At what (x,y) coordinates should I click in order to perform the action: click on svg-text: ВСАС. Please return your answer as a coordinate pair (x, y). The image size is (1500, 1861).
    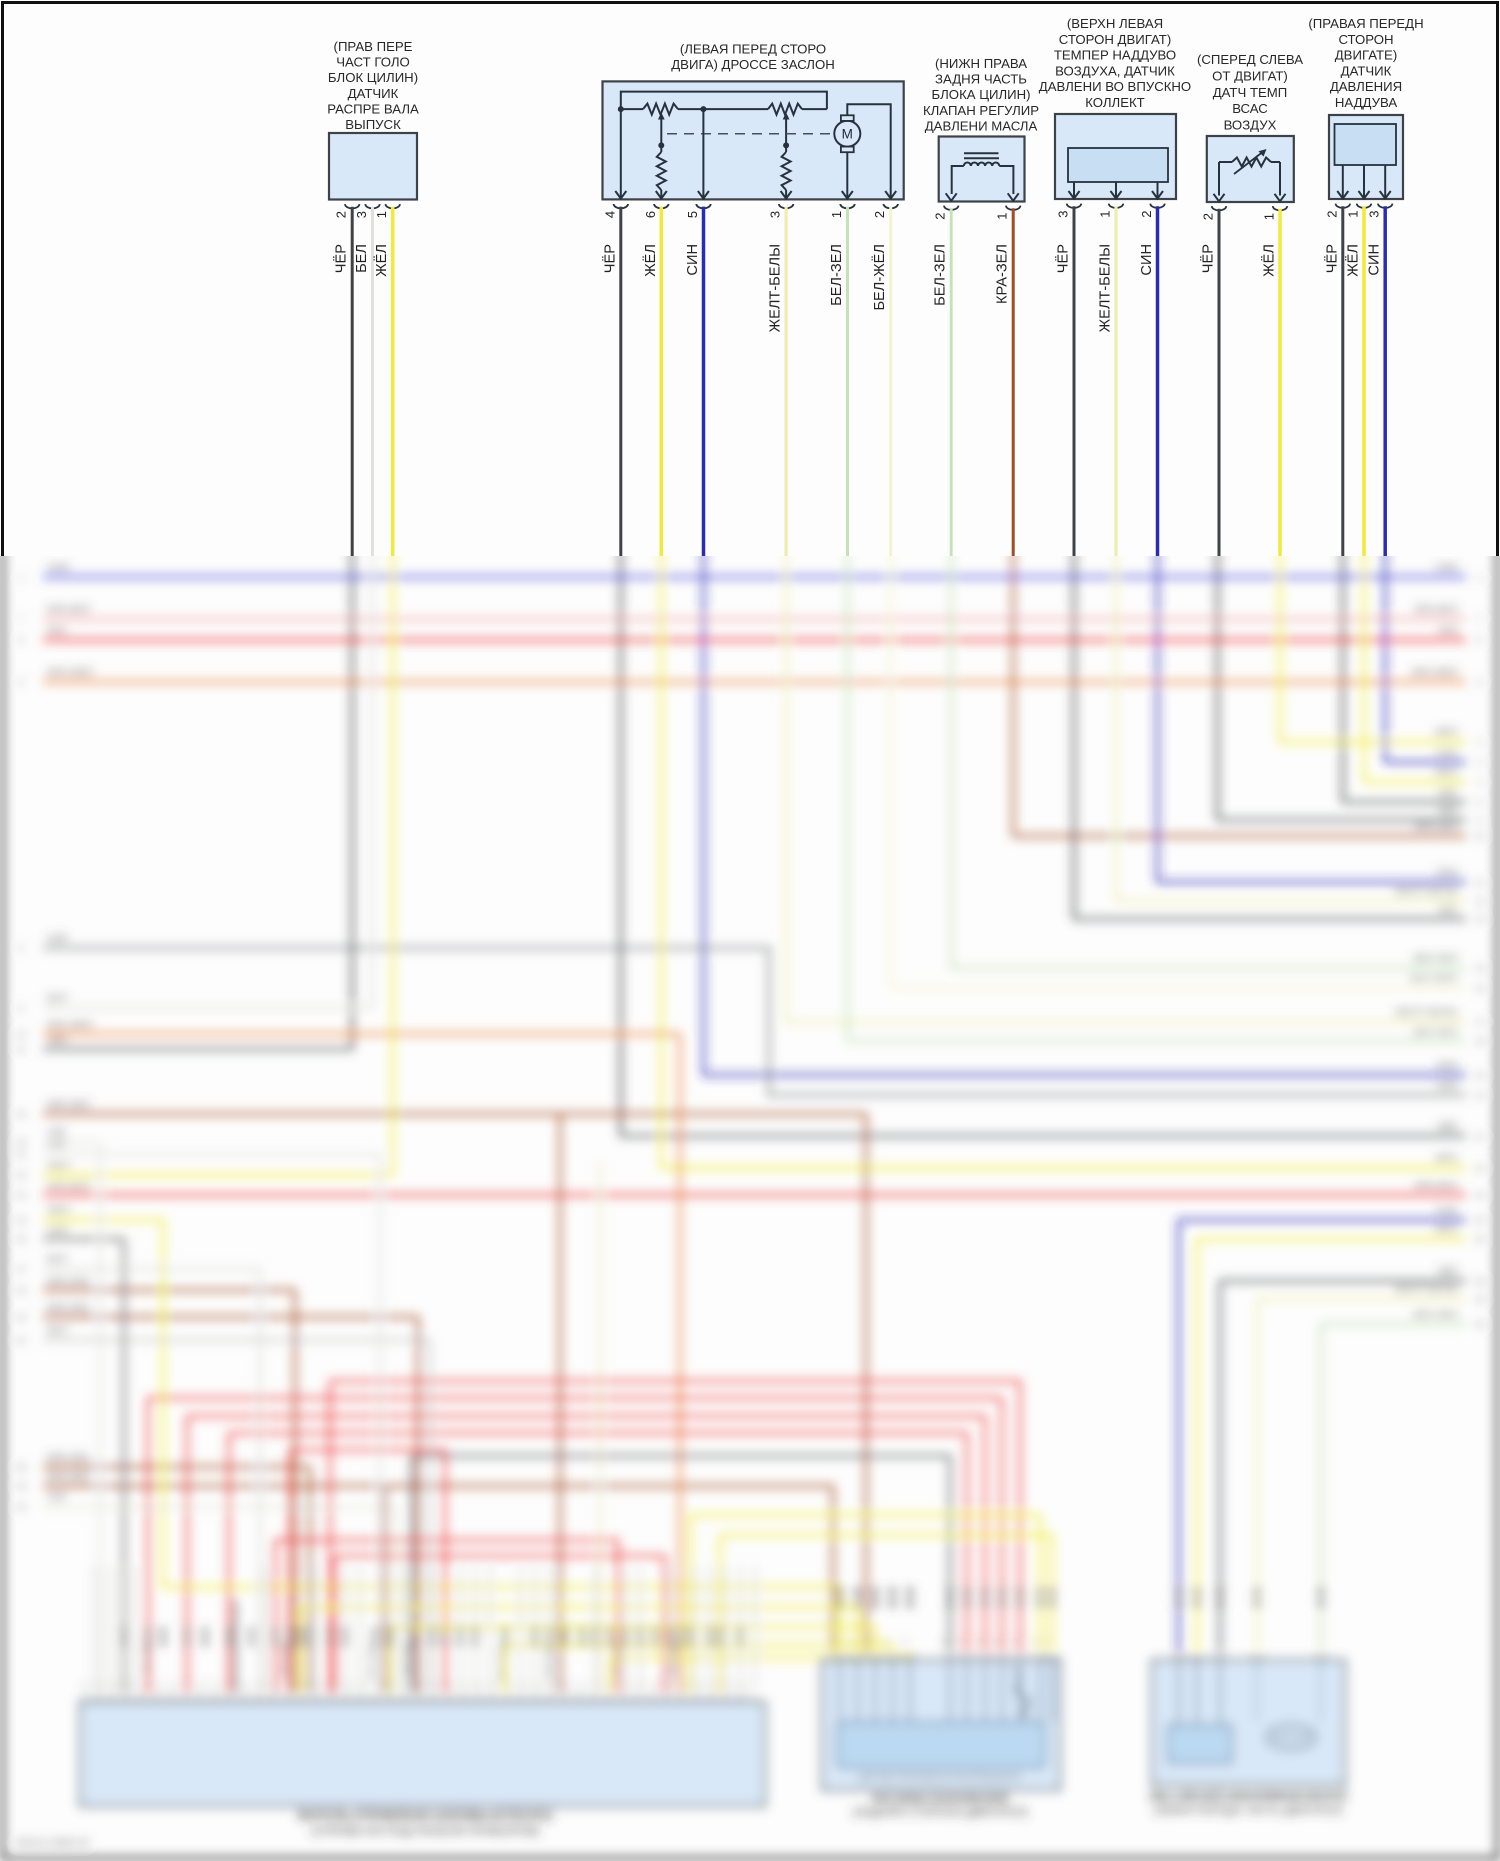
    Looking at the image, I should click on (1250, 108).